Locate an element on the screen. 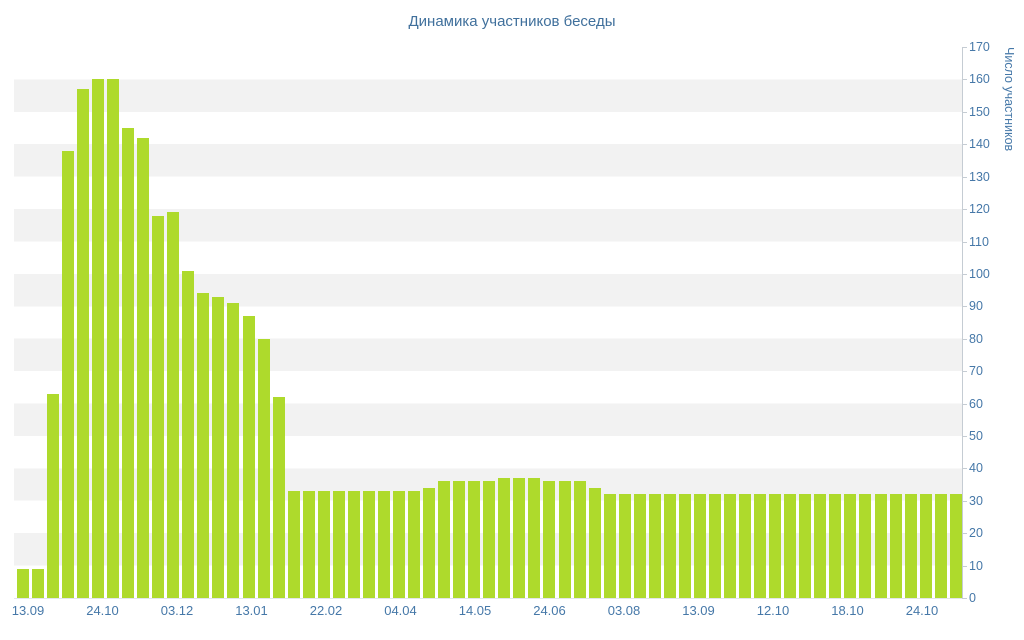  y-tick-label: 70 is located at coordinates (976, 371).